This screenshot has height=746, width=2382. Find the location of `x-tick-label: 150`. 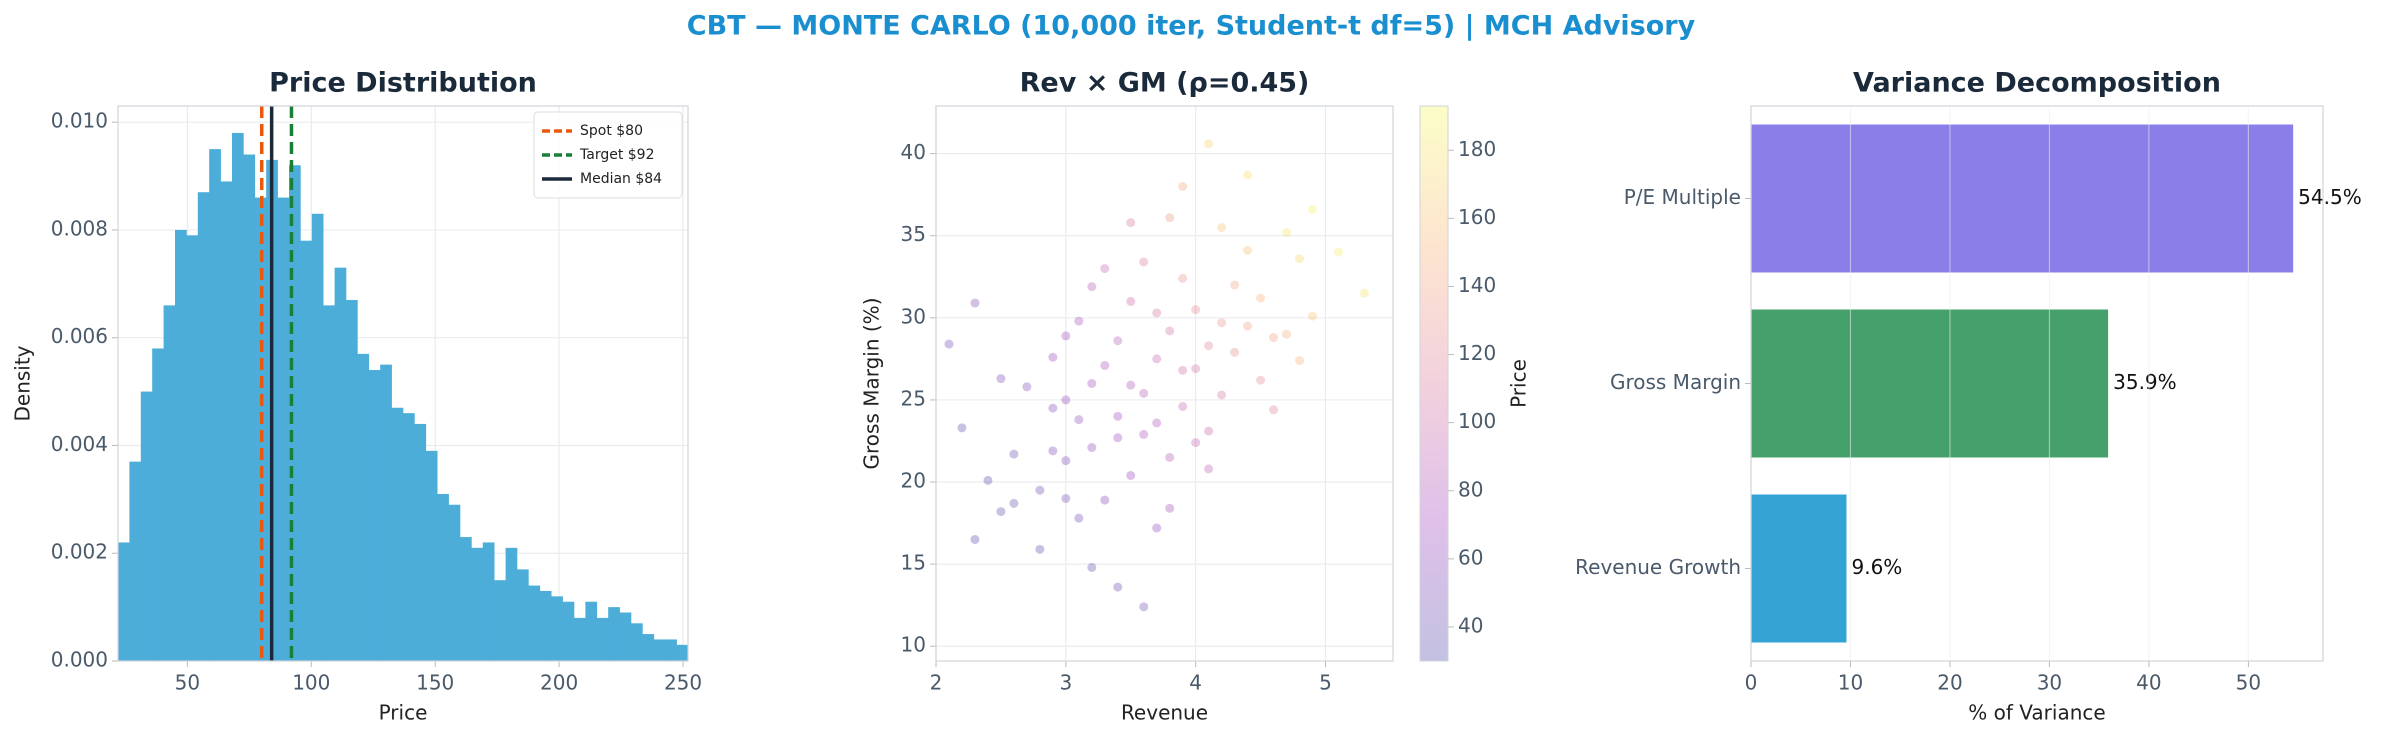

x-tick-label: 150 is located at coordinates (435, 683).